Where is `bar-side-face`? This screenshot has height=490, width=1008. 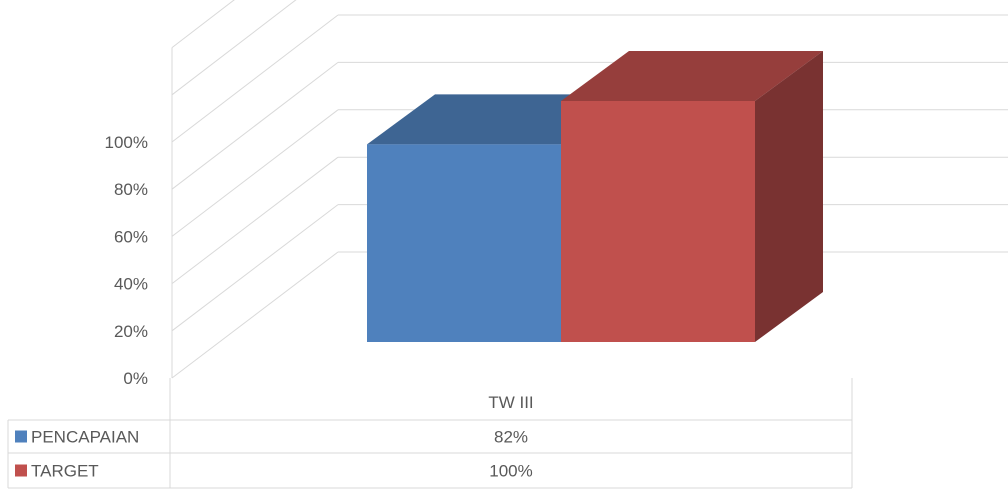 bar-side-face is located at coordinates (789, 196).